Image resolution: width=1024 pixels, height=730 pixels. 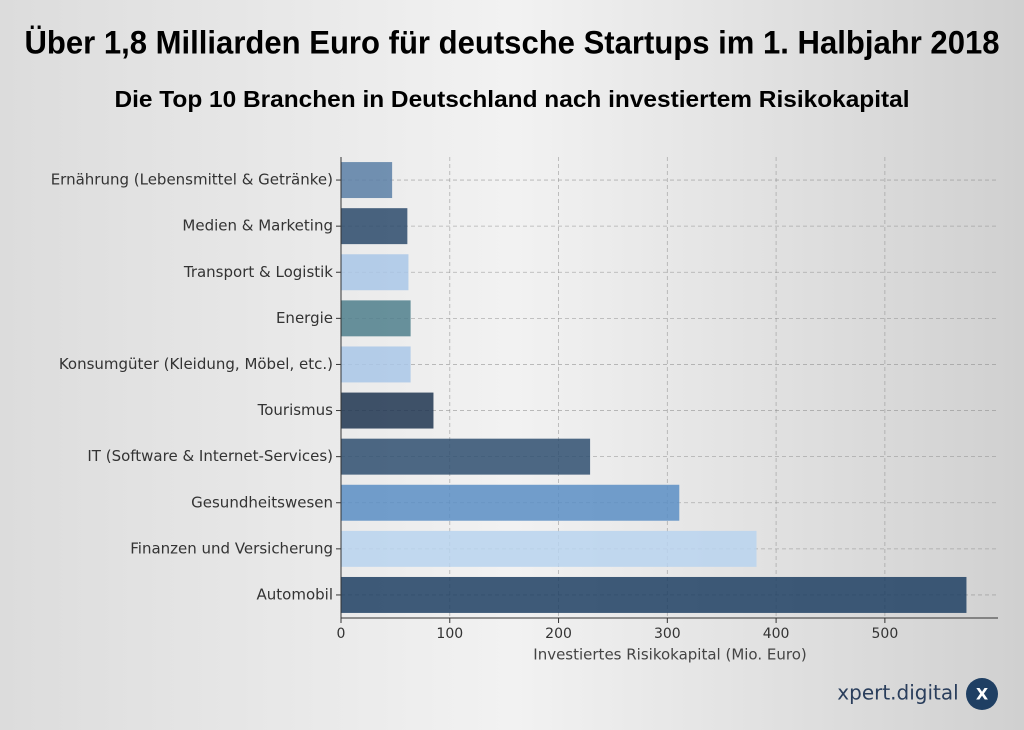 What do you see at coordinates (885, 634) in the screenshot?
I see `x-tick-label: 500` at bounding box center [885, 634].